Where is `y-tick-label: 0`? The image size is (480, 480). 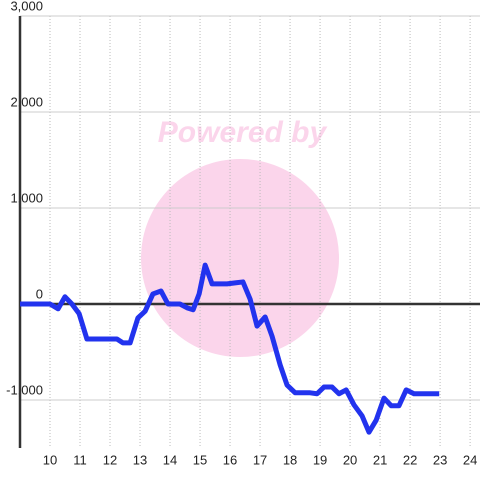 y-tick-label: 0 is located at coordinates (39, 293).